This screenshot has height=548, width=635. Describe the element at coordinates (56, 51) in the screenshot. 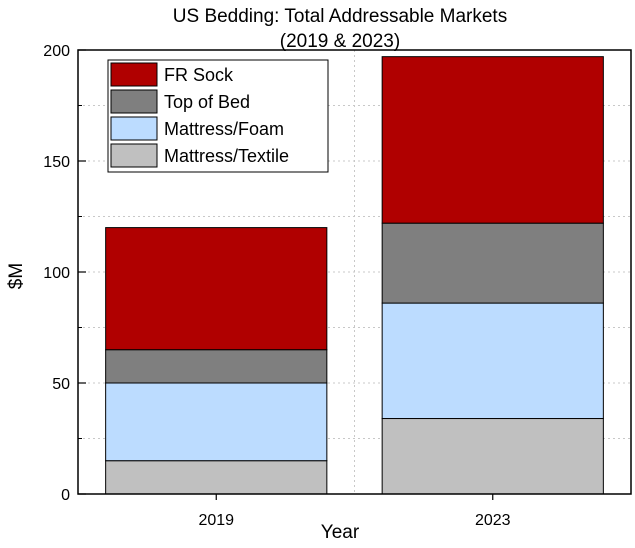

I see `y-tick-label: 200` at that location.